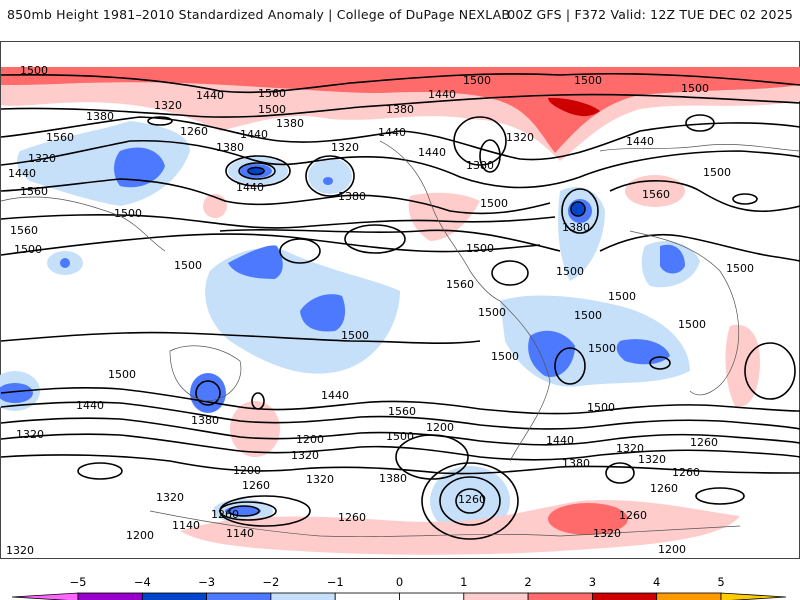 The width and height of the screenshot is (800, 600). What do you see at coordinates (323, 313) in the screenshot?
I see `anomaly-negative-tp-core2` at bounding box center [323, 313].